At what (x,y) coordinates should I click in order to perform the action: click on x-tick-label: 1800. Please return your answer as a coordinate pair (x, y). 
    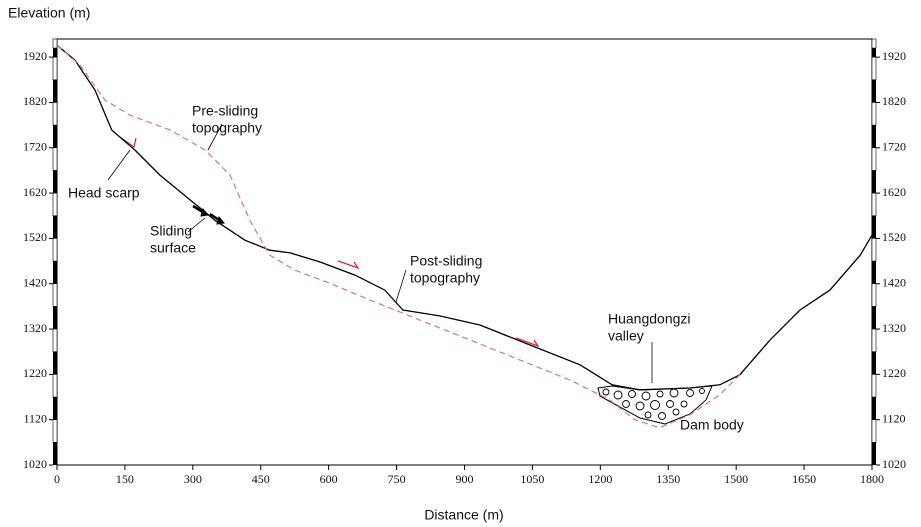
    Looking at the image, I should click on (872, 479).